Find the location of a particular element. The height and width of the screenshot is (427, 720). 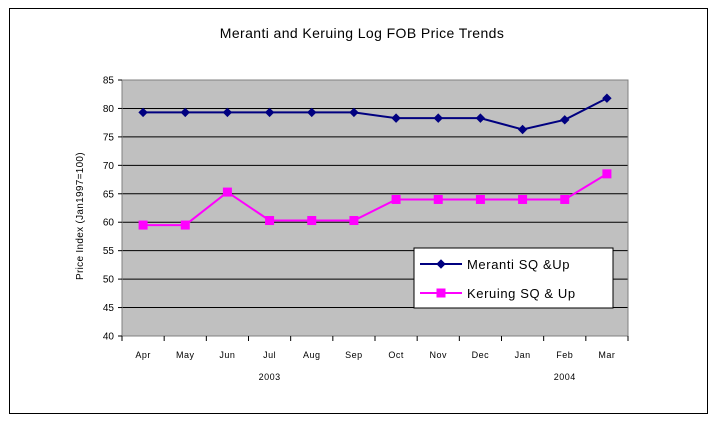

x-tick-label: Sep is located at coordinates (354, 355).